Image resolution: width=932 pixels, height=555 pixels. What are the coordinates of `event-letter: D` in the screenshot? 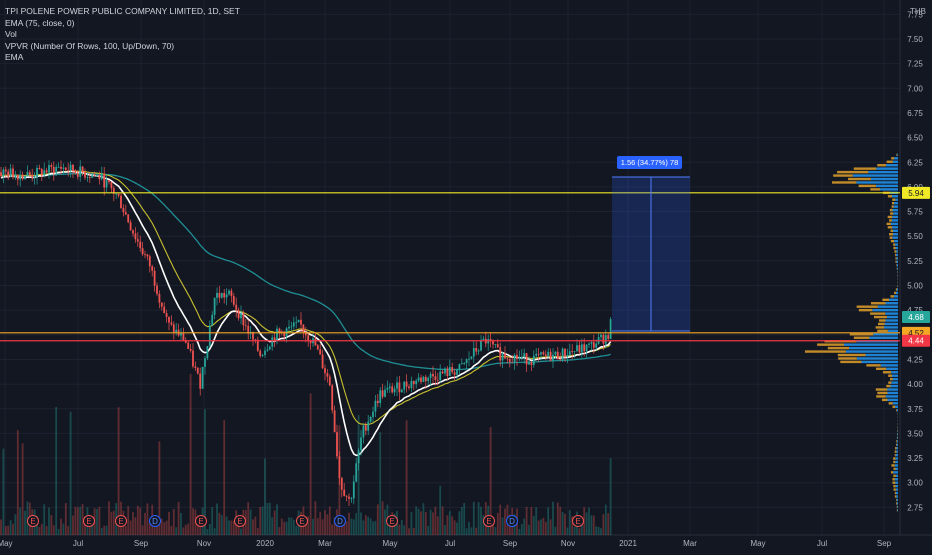 It's located at (512, 521).